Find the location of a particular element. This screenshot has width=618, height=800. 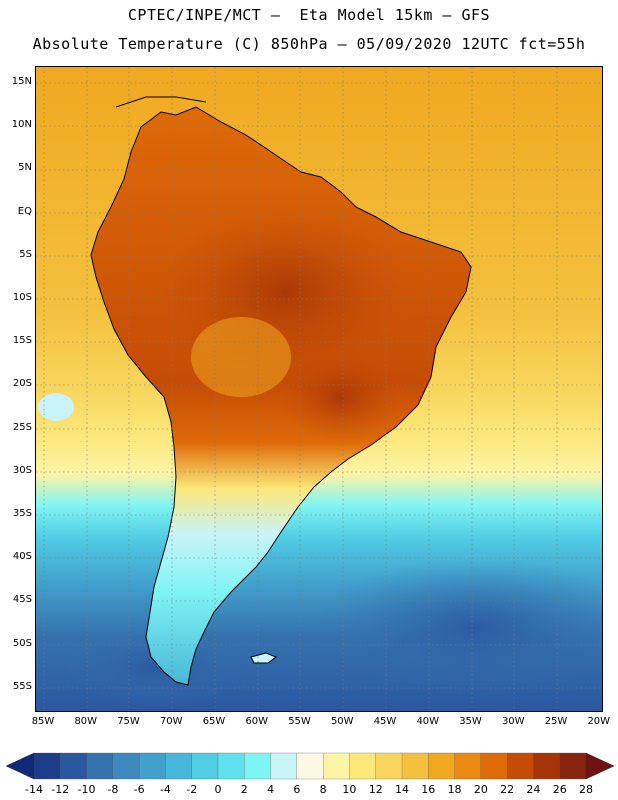

pacific-cold-core is located at coordinates (156, 667).